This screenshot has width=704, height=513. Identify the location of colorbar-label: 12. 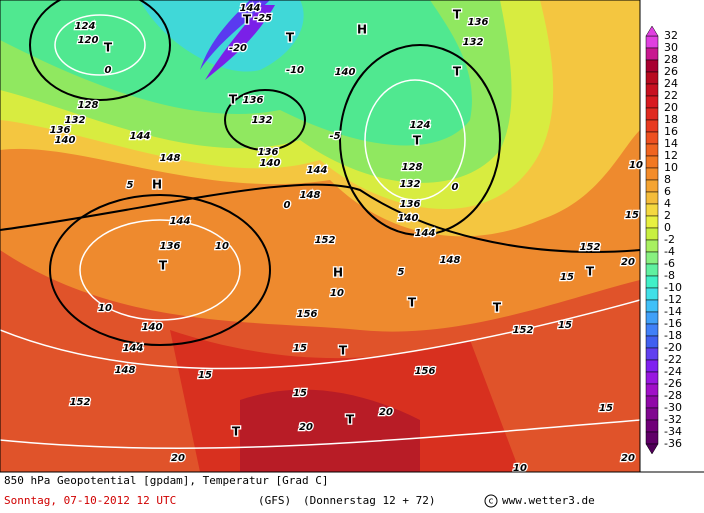
(671, 155).